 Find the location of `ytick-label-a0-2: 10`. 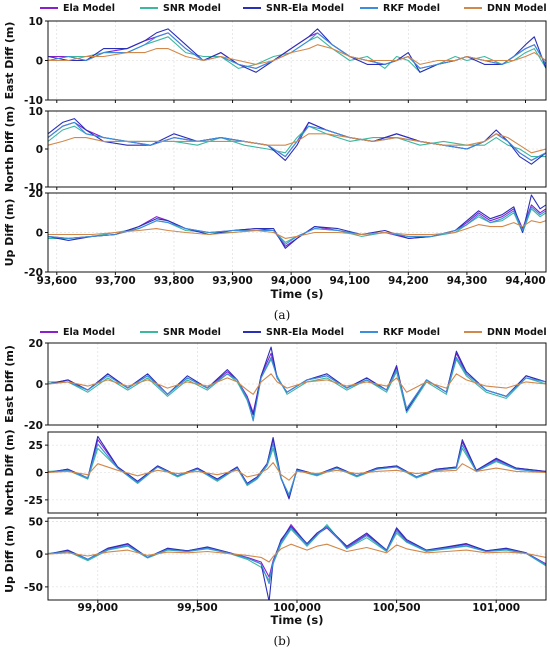

ytick-label-a0-2: 10 is located at coordinates (35, 22).